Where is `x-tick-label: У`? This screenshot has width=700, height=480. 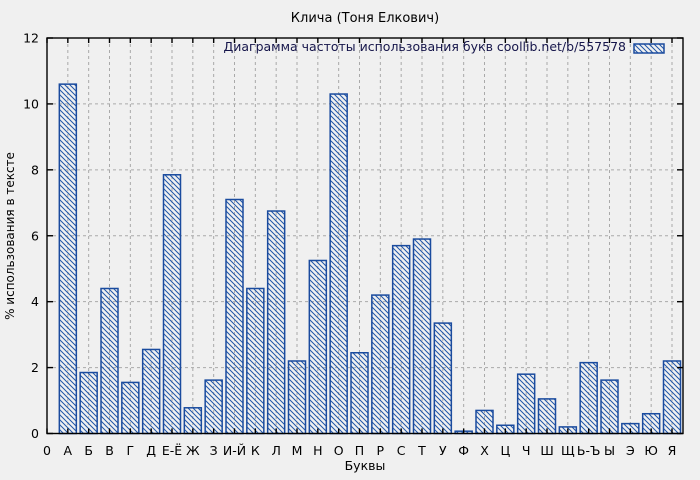 x-tick-label: У is located at coordinates (443, 450).